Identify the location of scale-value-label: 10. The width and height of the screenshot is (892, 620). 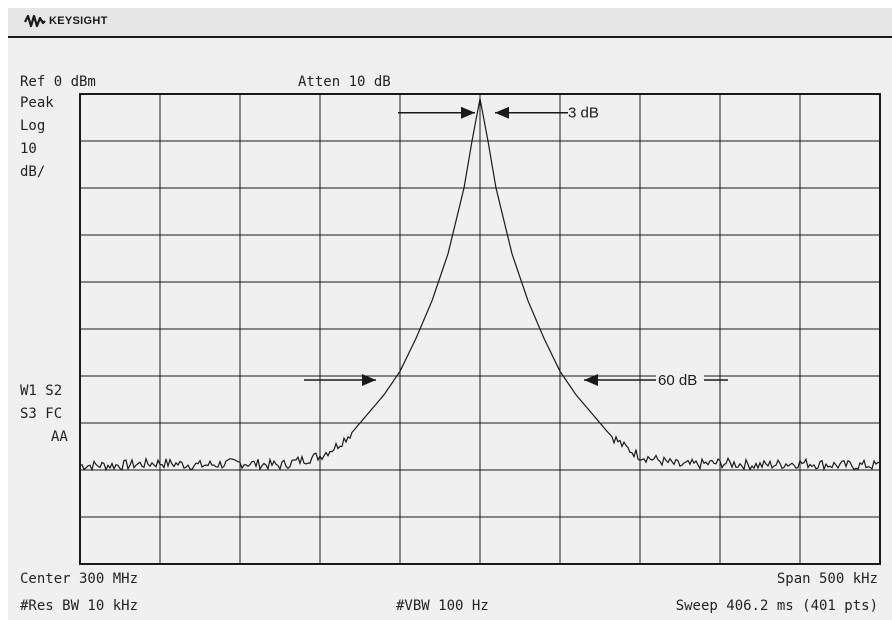
(28, 149).